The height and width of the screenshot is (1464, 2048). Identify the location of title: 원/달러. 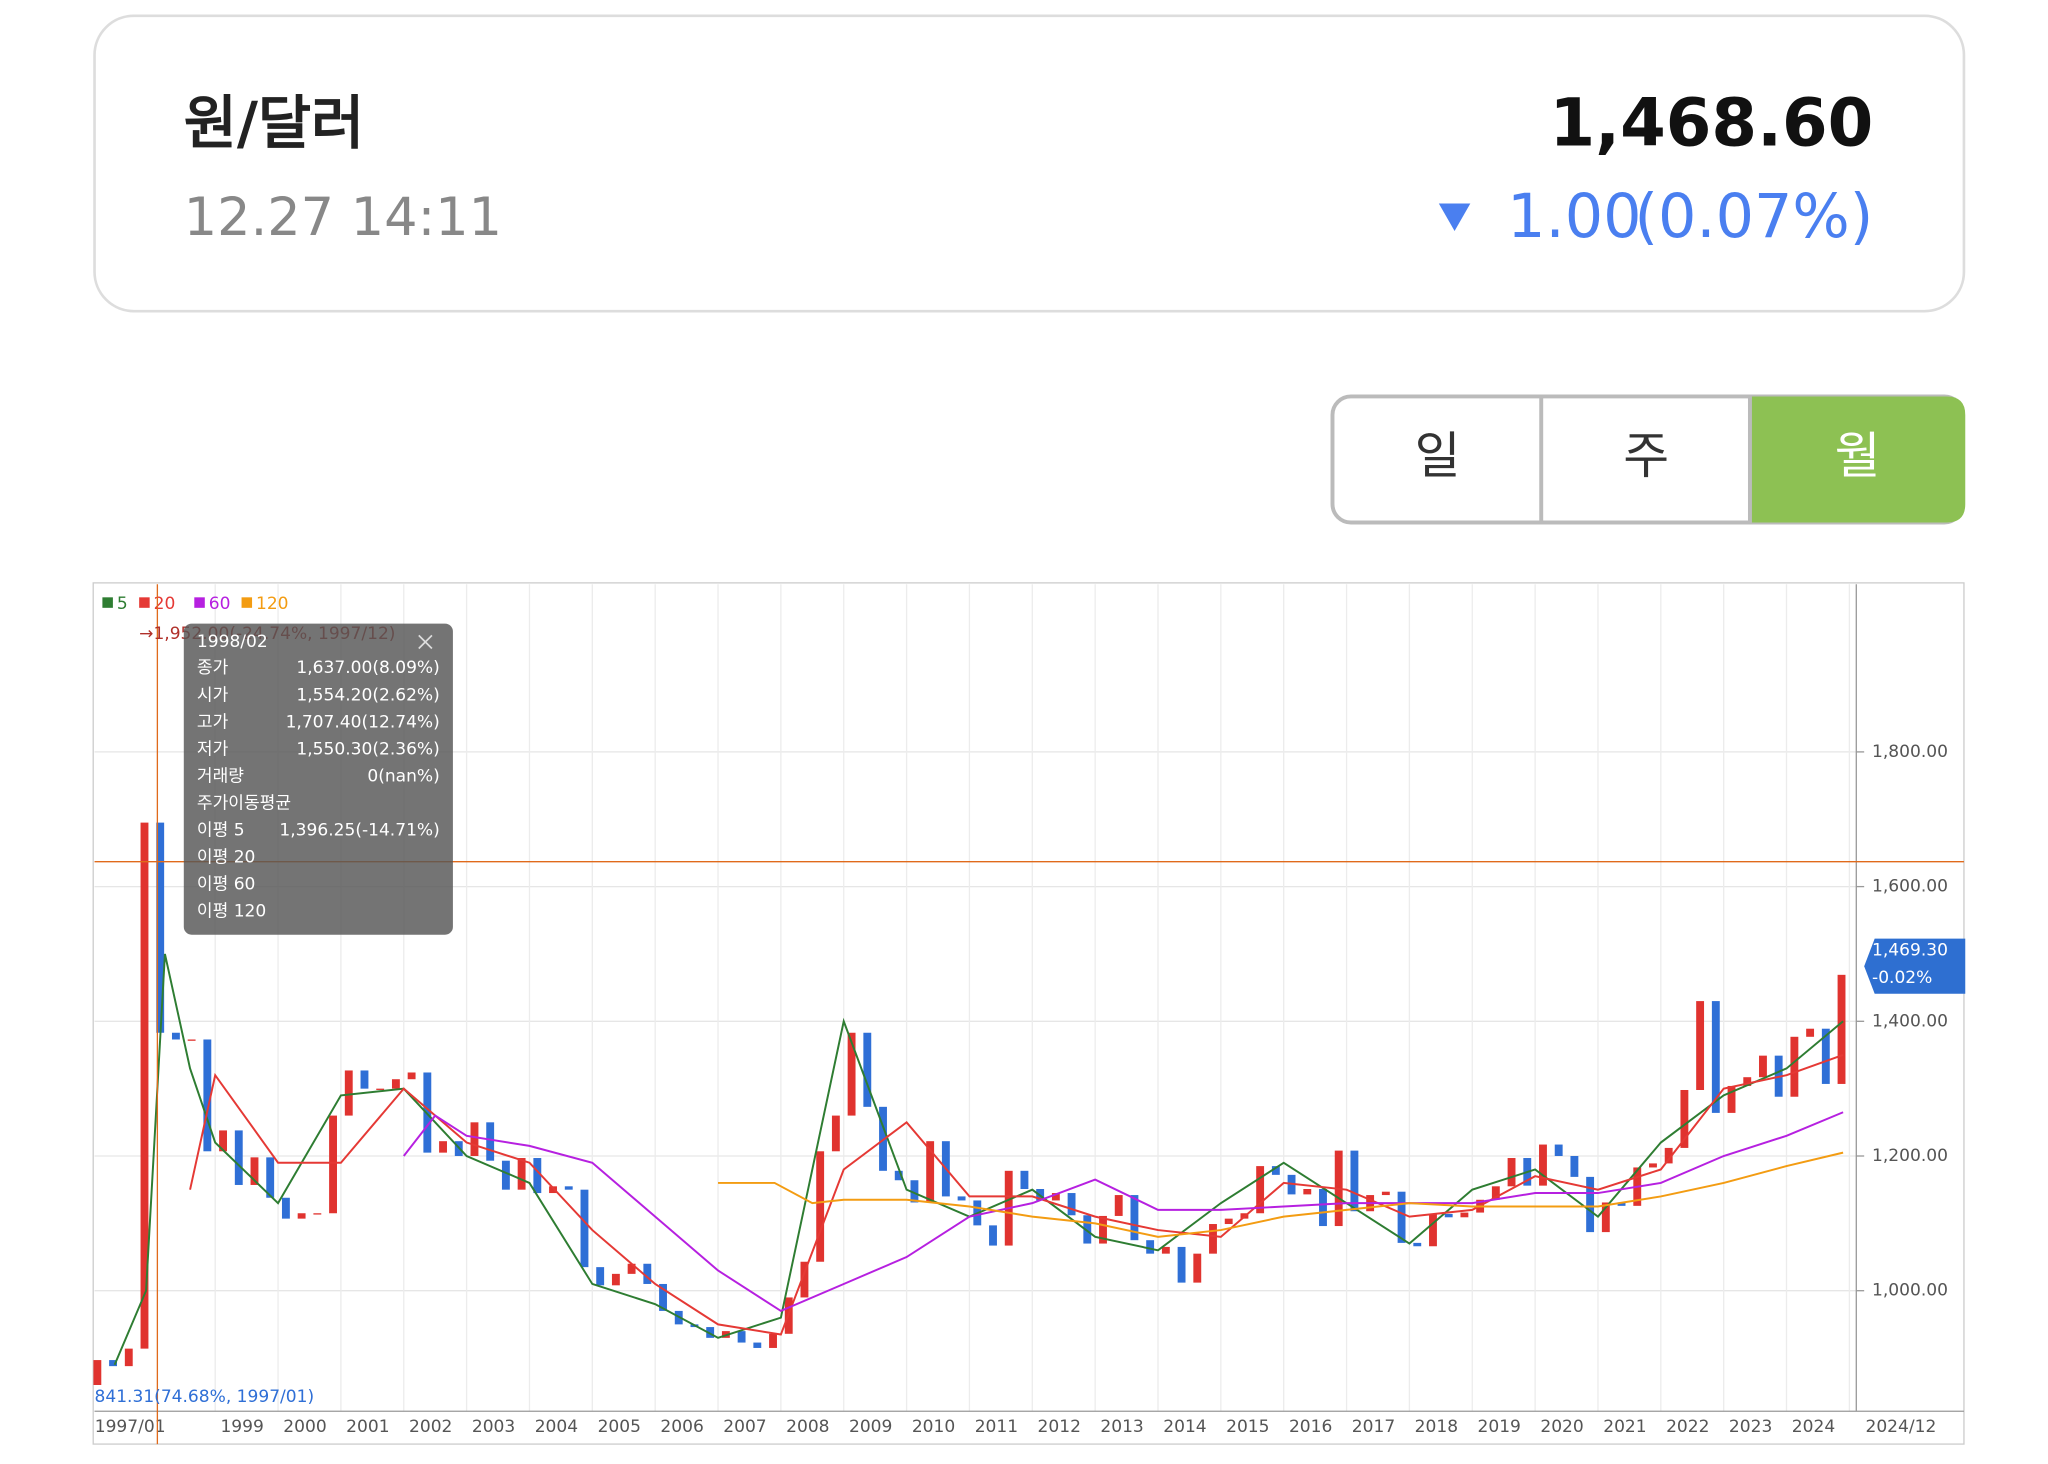
(274, 123).